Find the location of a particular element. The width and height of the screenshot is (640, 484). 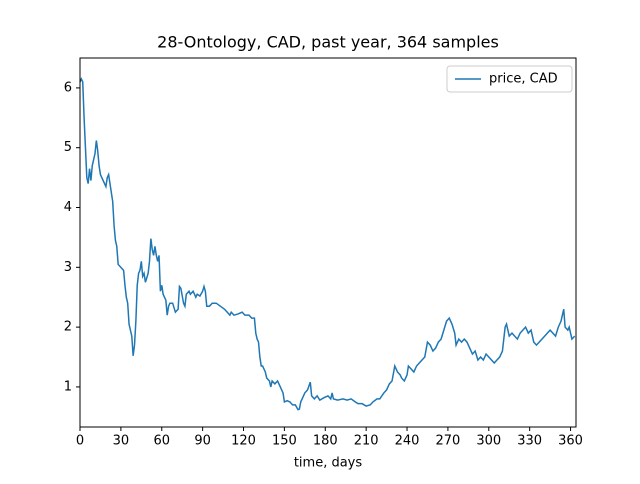

x-tick-label: 210 is located at coordinates (366, 441).